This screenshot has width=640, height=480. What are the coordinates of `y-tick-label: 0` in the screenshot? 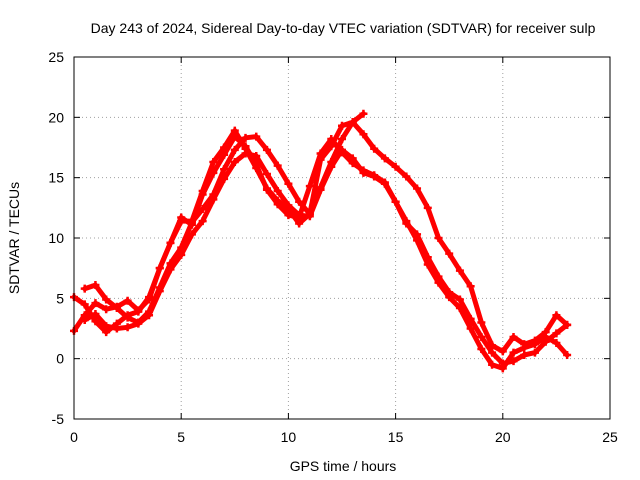 It's located at (60, 359).